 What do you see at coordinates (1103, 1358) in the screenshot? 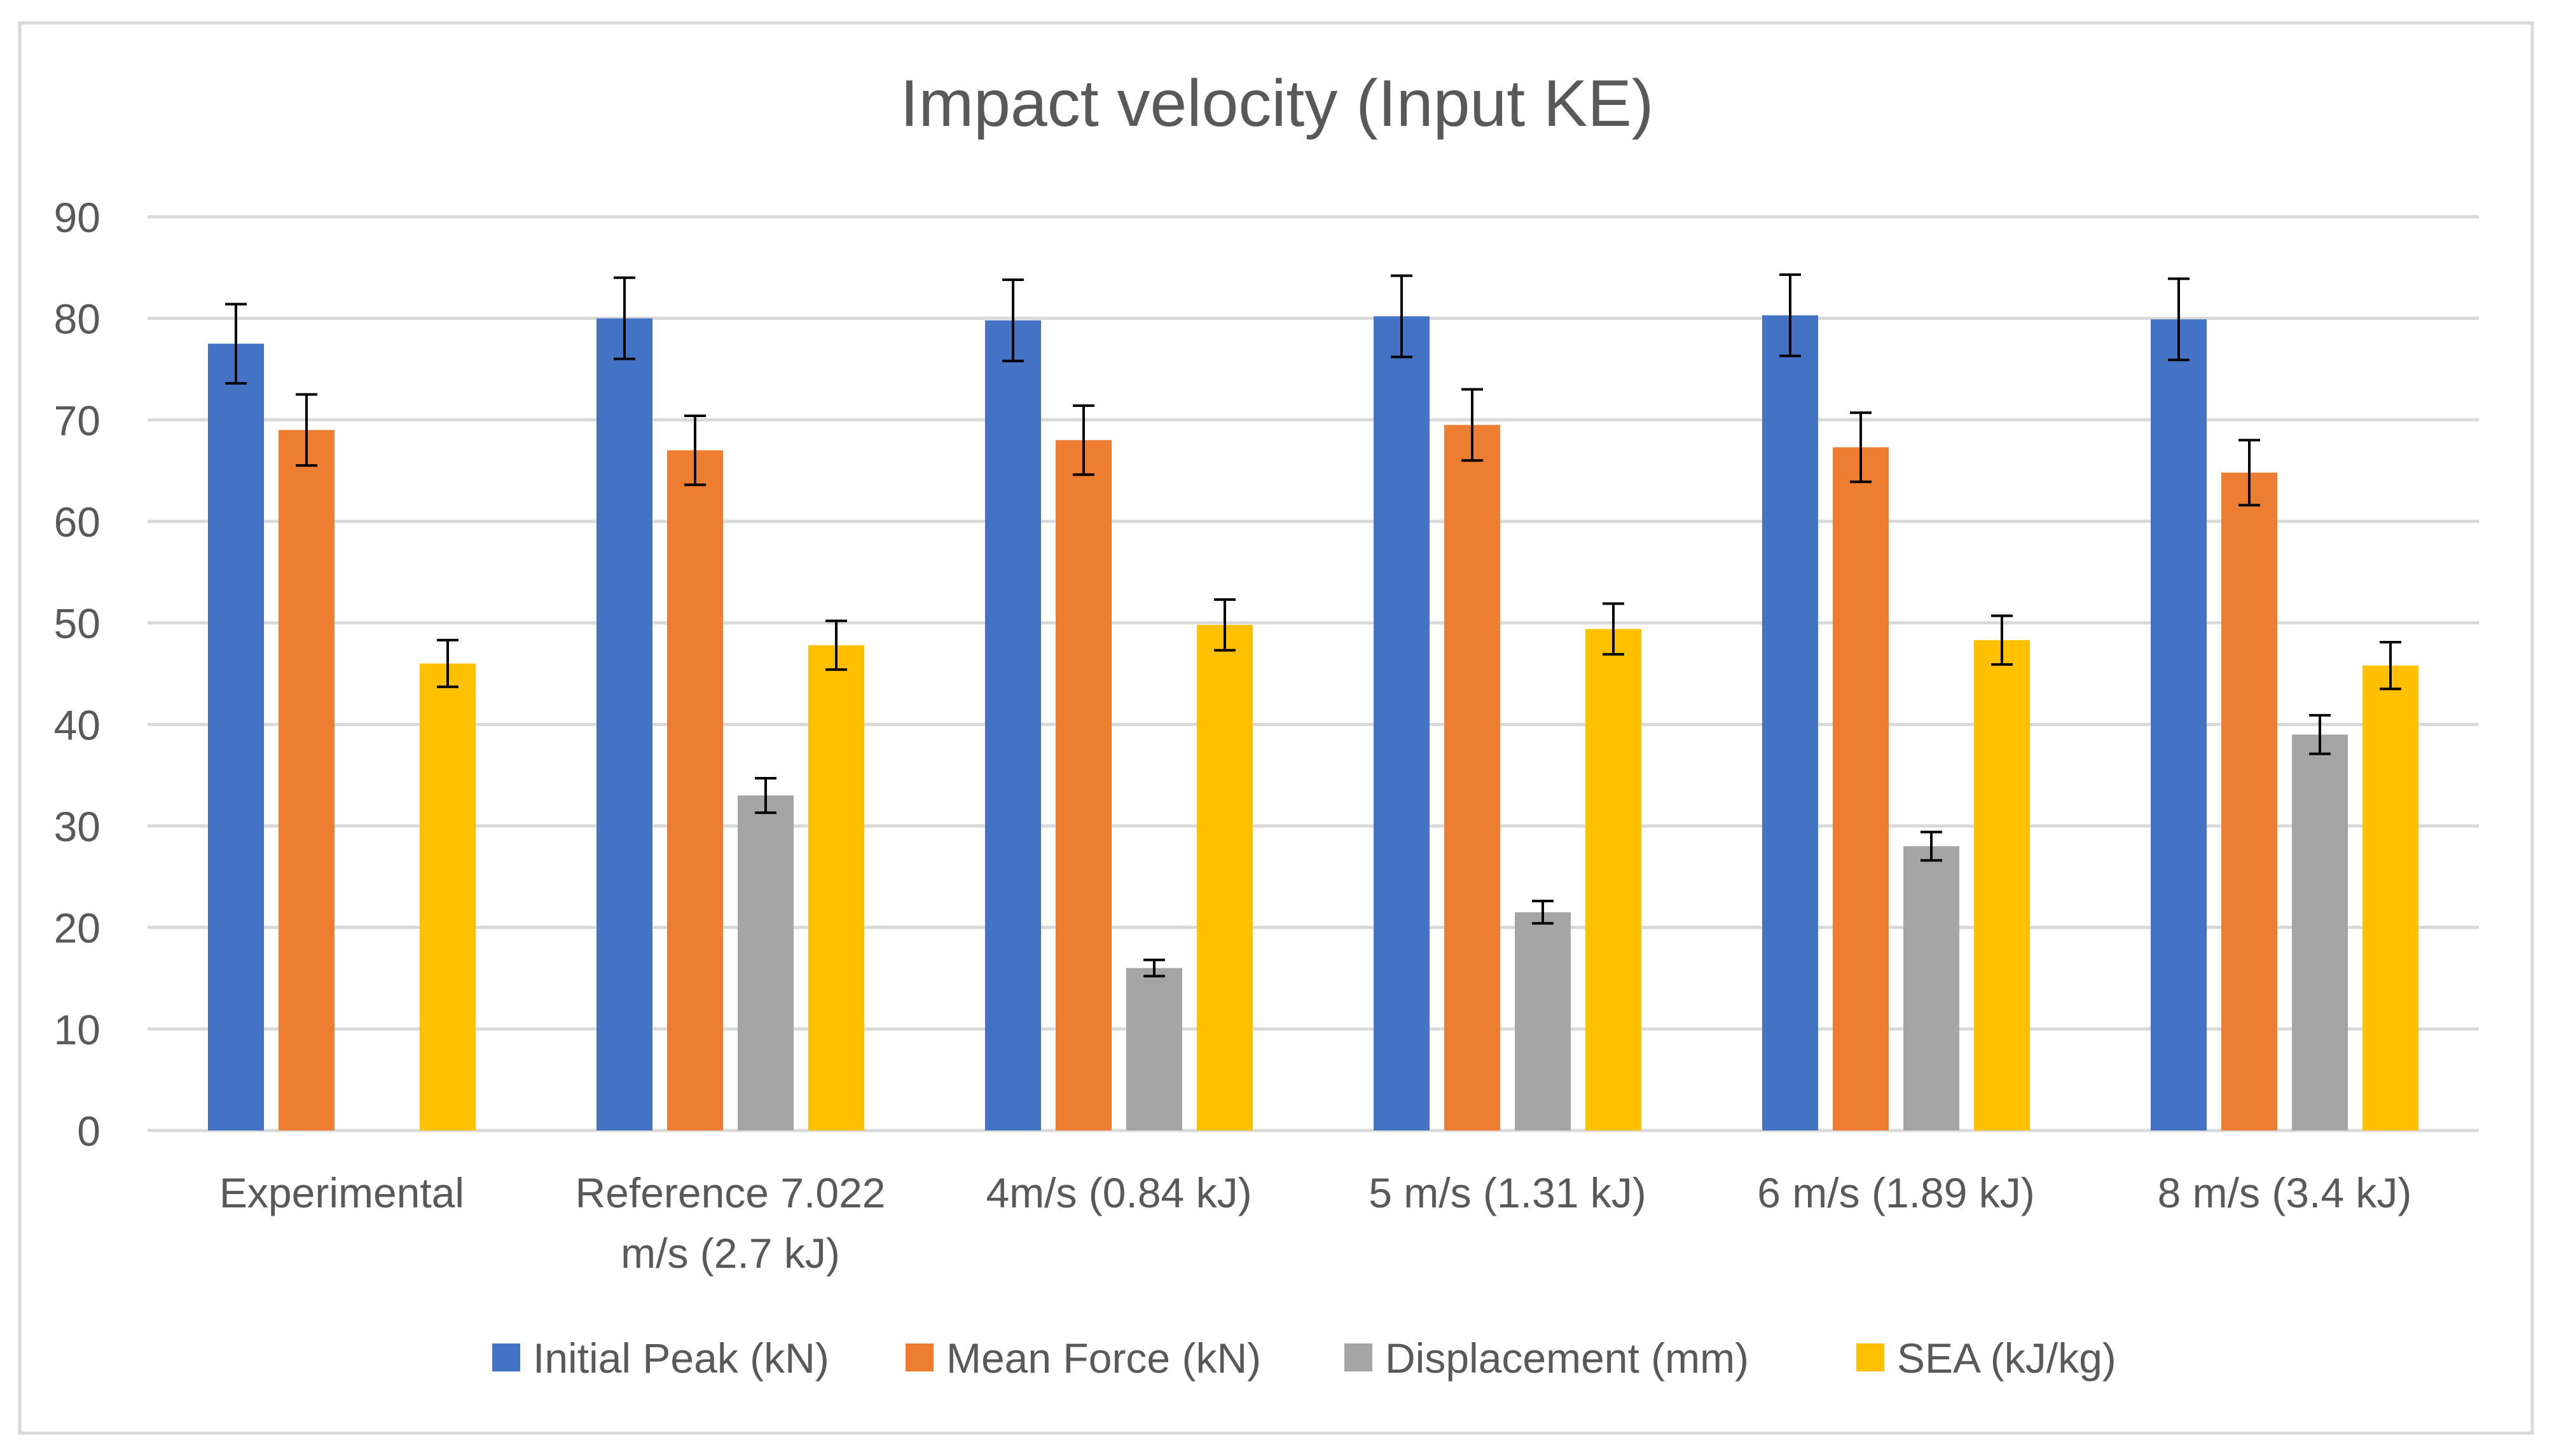
I see `legend-label: Mean Force (kN)` at bounding box center [1103, 1358].